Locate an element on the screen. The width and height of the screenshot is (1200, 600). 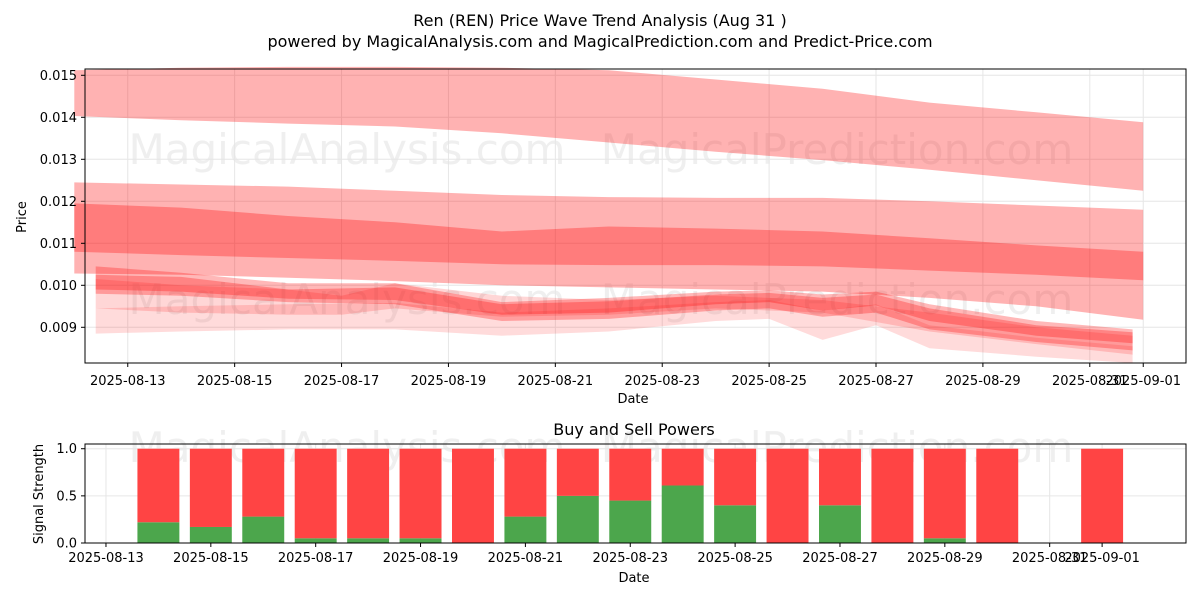
x-axis-label: Date is located at coordinates (632, 399).